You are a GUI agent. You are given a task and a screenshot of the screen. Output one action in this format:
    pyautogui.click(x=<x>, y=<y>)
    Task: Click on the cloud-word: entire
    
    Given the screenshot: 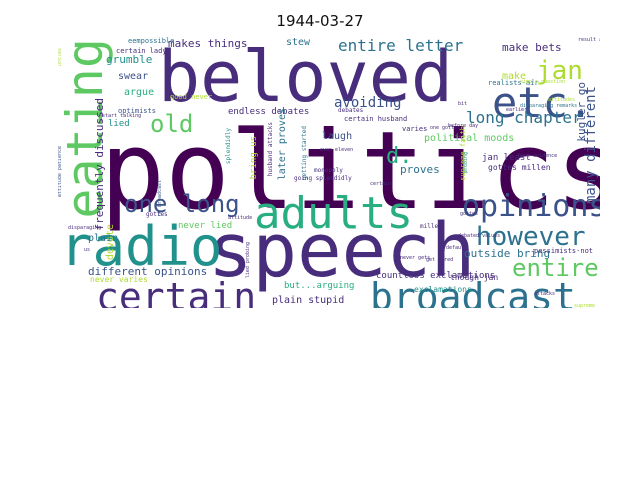 What is the action you would take?
    pyautogui.click(x=555, y=268)
    